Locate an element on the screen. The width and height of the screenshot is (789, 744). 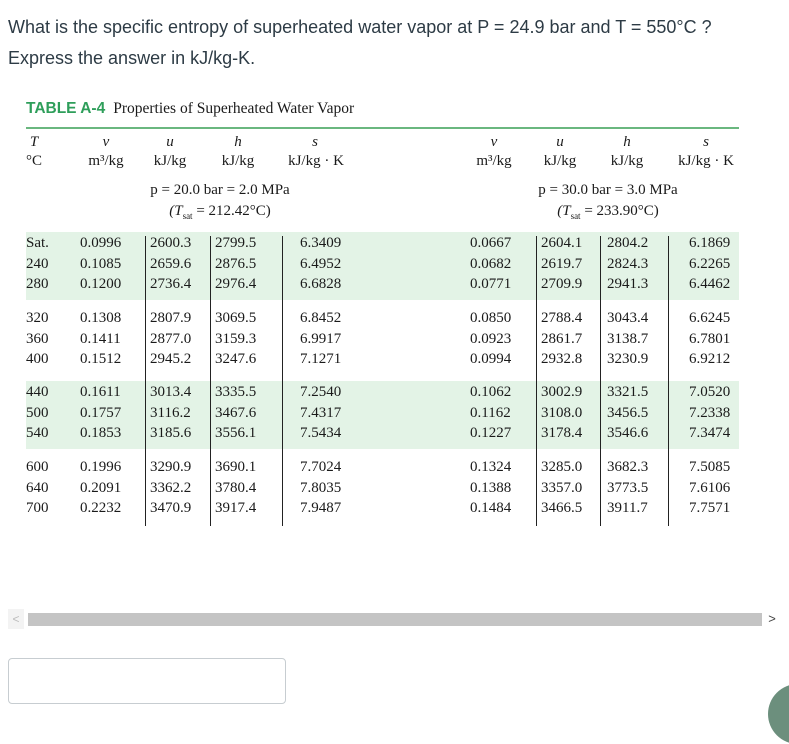
cell-s-right: 6.4462 is located at coordinates (710, 284).